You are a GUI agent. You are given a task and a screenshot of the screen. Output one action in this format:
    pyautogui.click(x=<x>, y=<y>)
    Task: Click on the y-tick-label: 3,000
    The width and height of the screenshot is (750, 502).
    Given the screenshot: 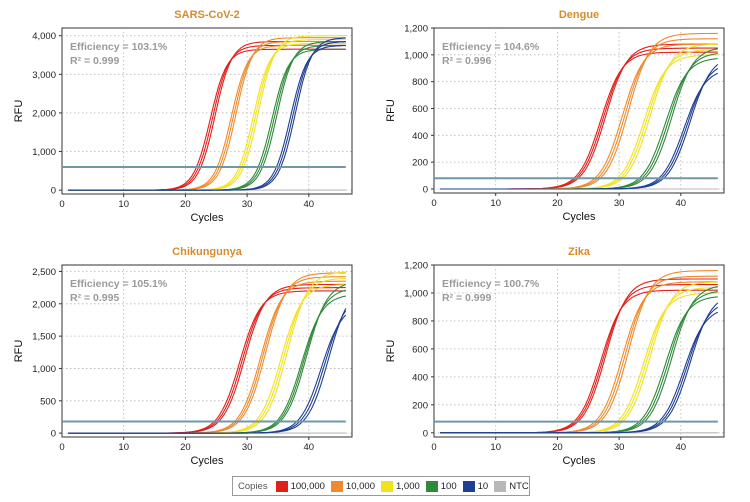 What is the action you would take?
    pyautogui.click(x=44, y=75)
    